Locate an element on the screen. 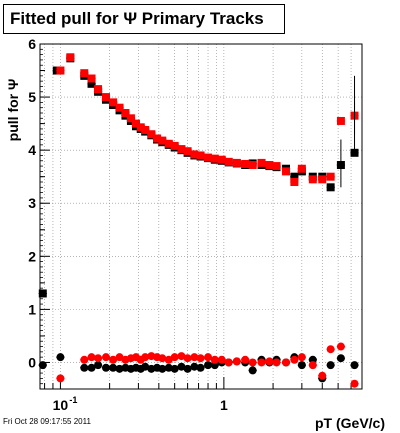  y-tick-label: 4 is located at coordinates (32, 150).